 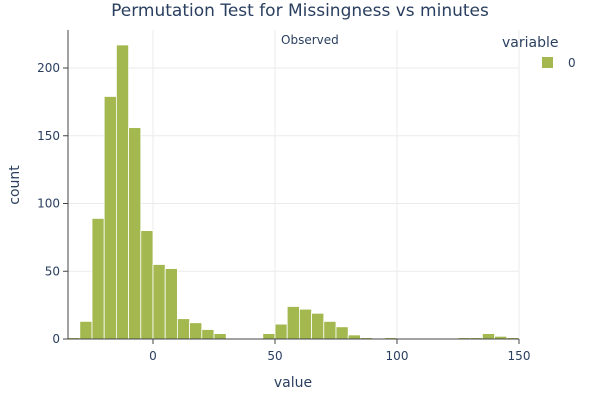 I want to click on observed-annotation: Observed, so click(x=310, y=40).